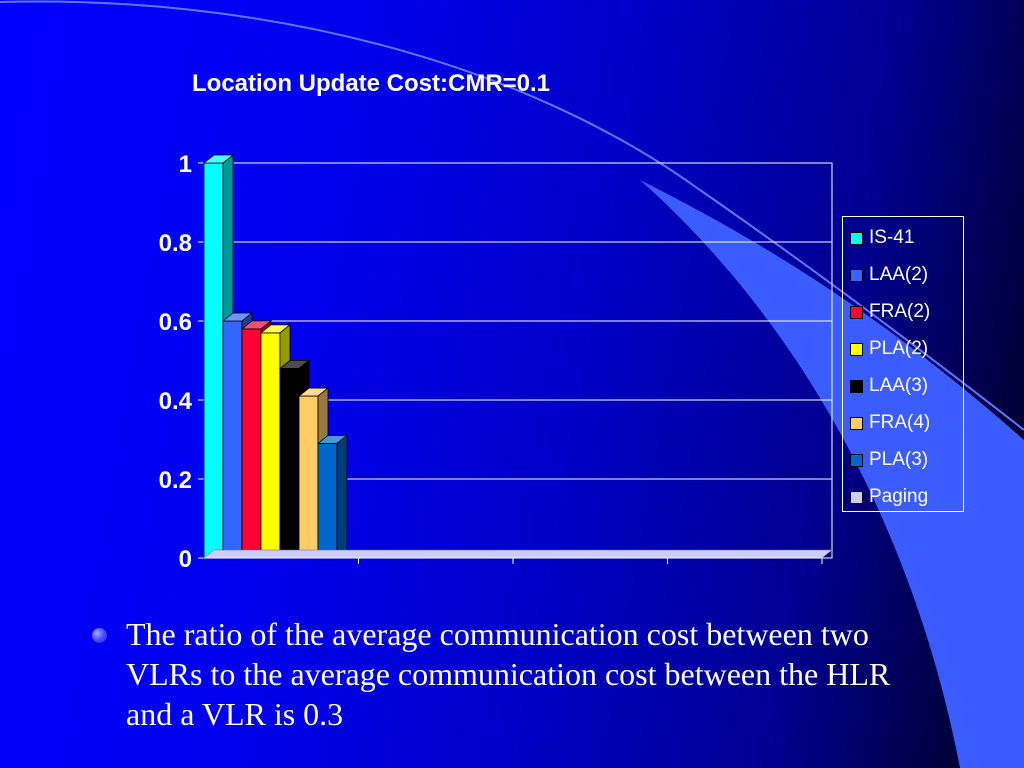 This screenshot has width=1024, height=768. What do you see at coordinates (185, 164) in the screenshot?
I see `y-tick-label: 1` at bounding box center [185, 164].